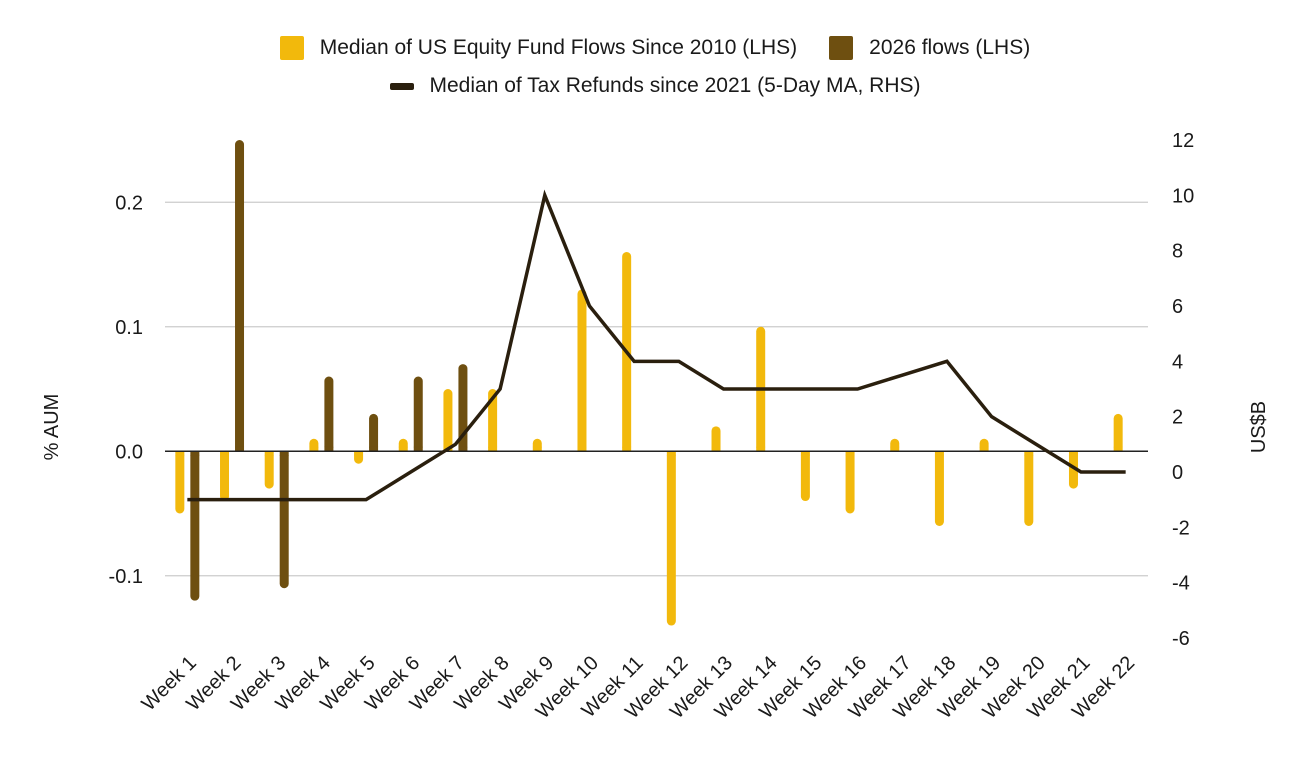  Describe the element at coordinates (52, 427) in the screenshot. I see `left-axis-title: % AUM` at that location.